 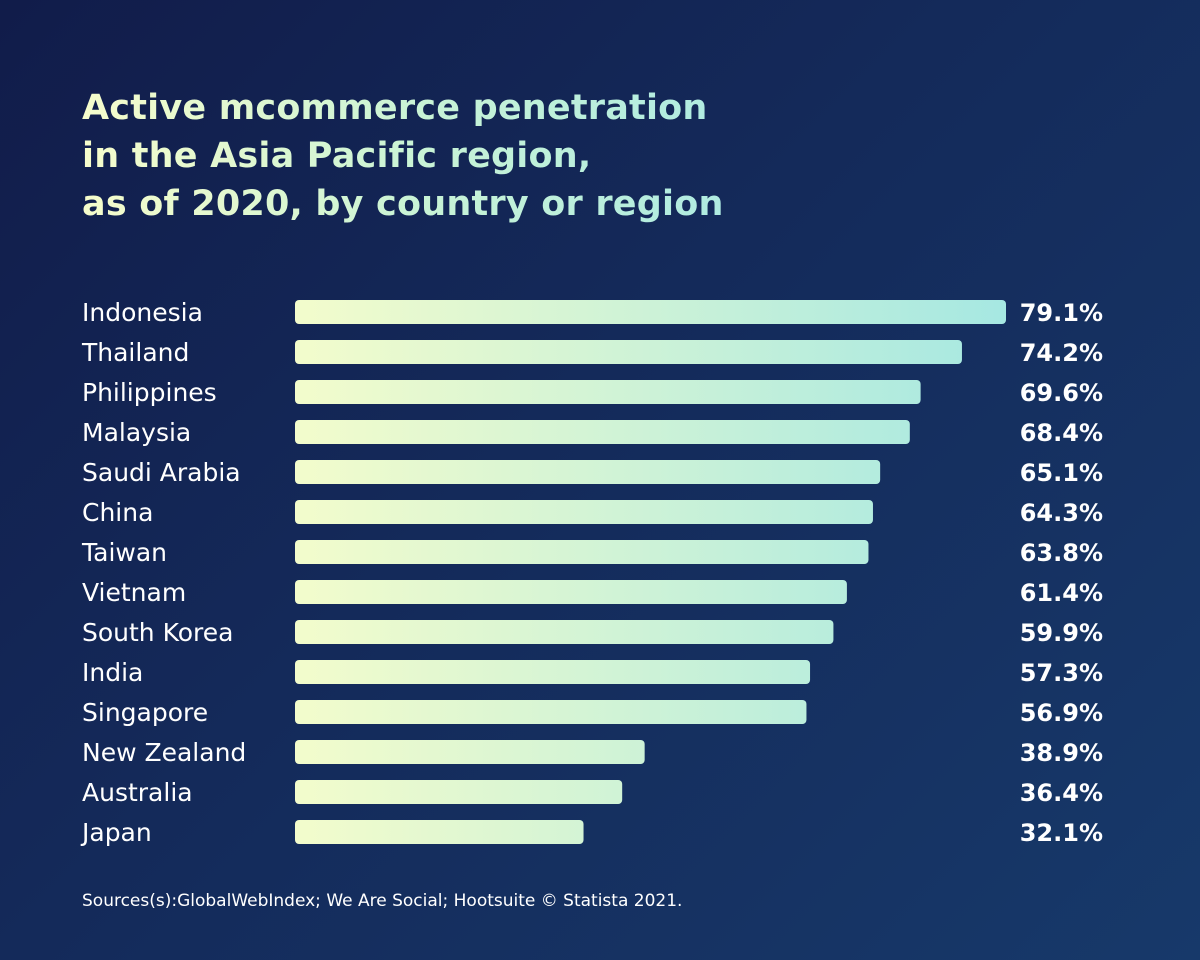 I want to click on category-label: Australia, so click(x=137, y=792).